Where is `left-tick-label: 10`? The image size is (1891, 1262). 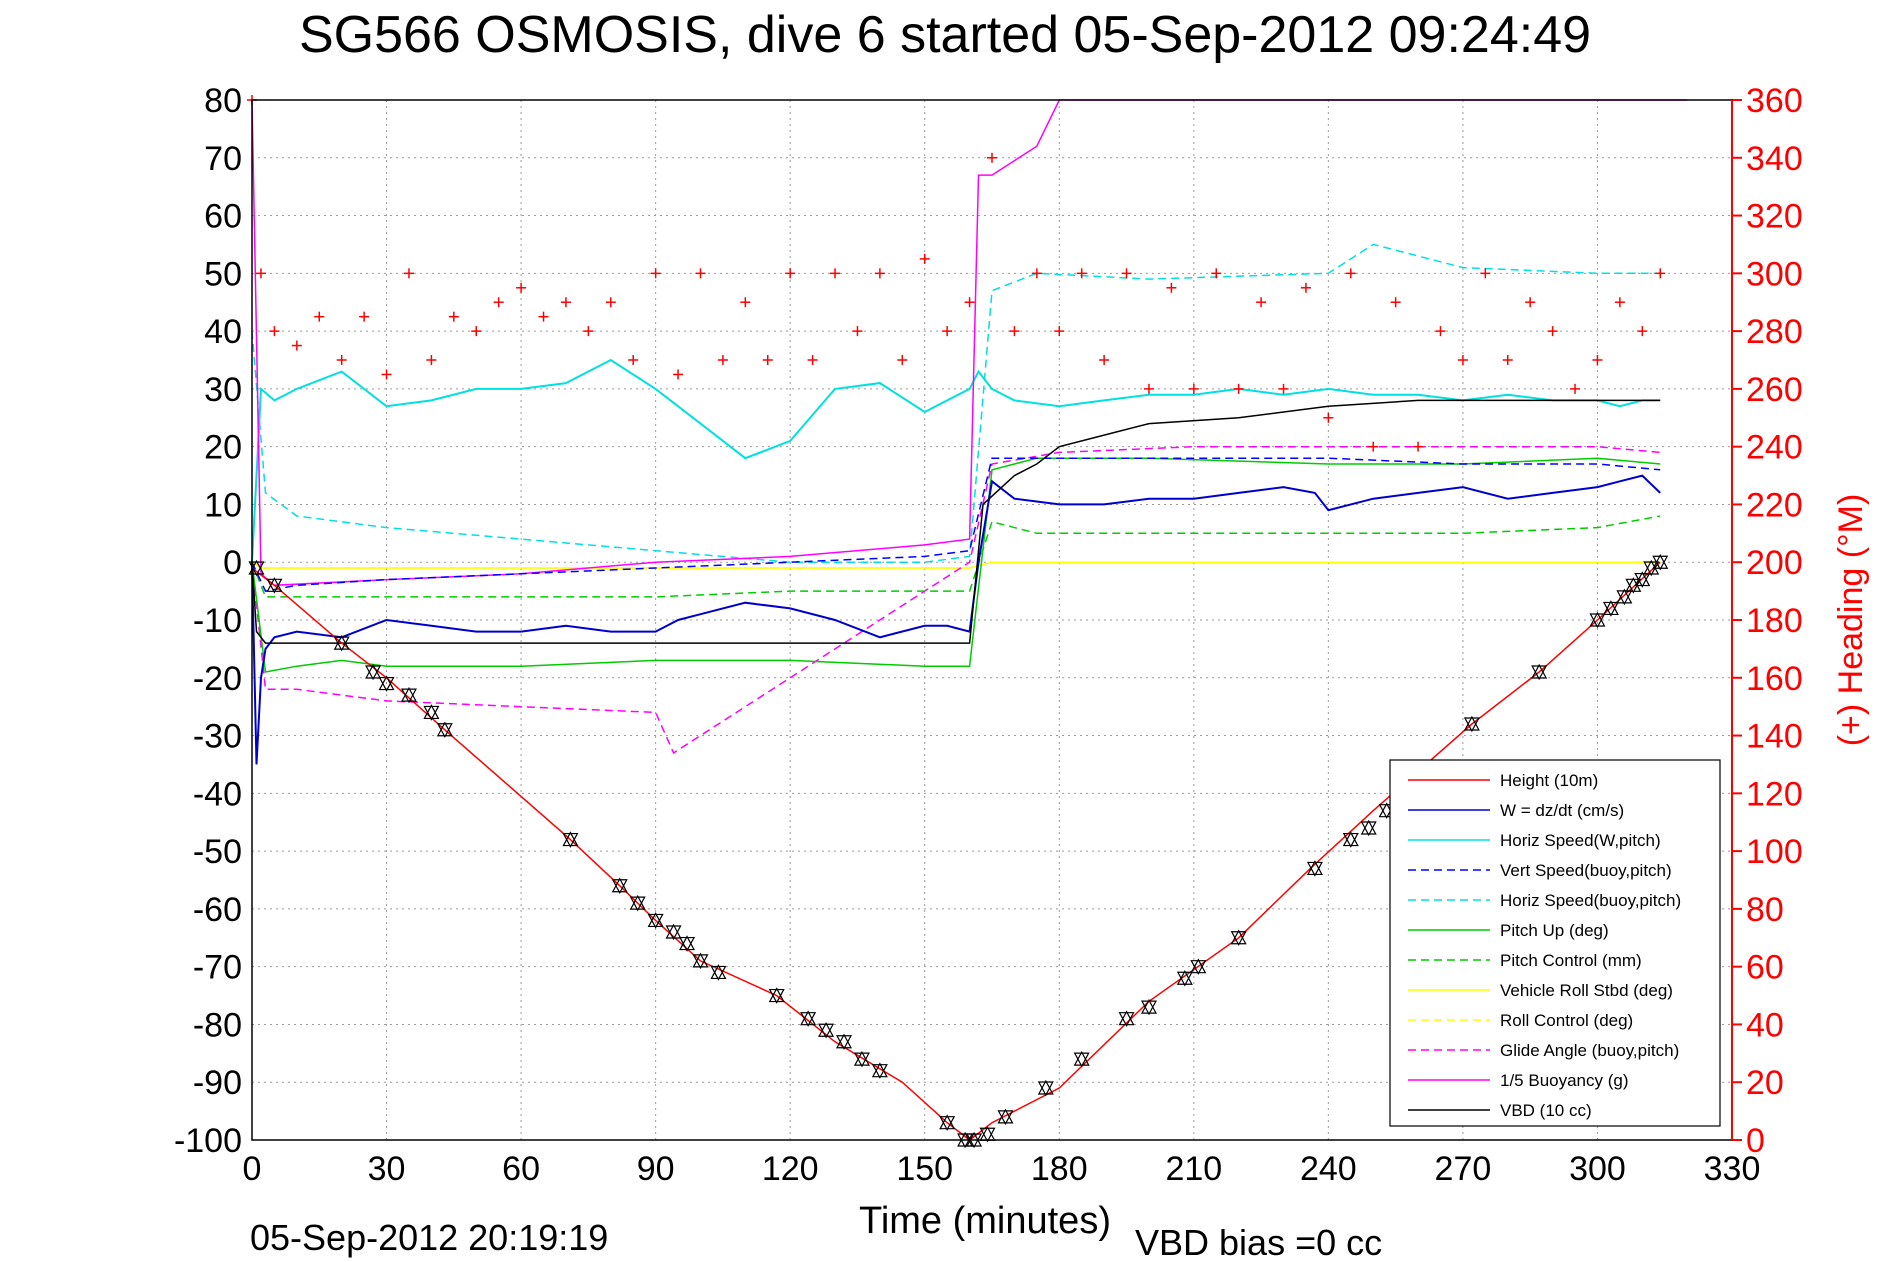 left-tick-label: 10 is located at coordinates (223, 505).